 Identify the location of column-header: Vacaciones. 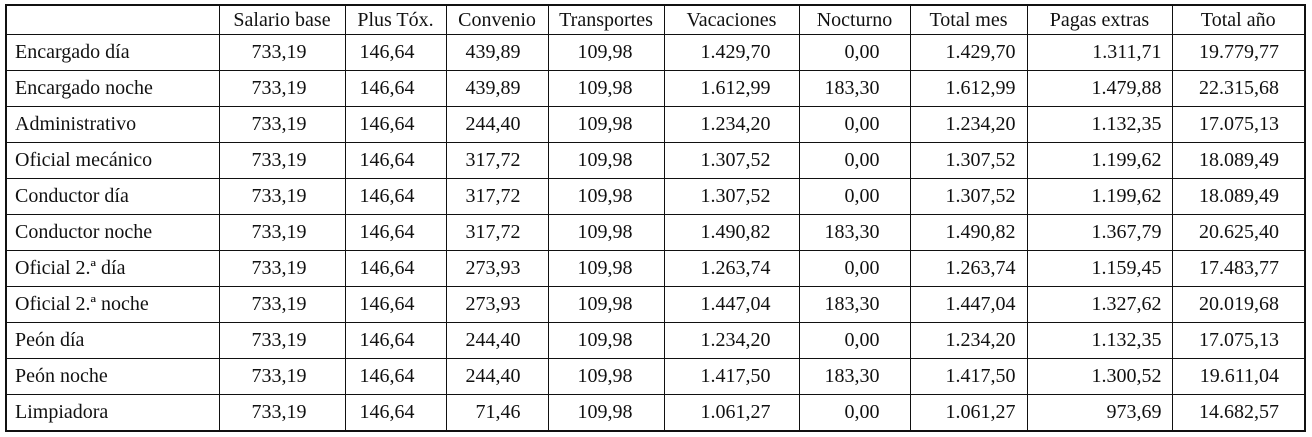
(731, 19).